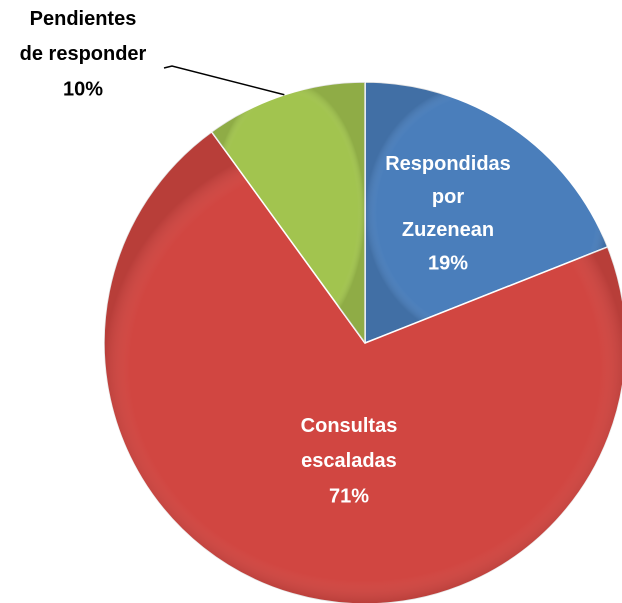  What do you see at coordinates (349, 496) in the screenshot?
I see `slice-value-label: 71%` at bounding box center [349, 496].